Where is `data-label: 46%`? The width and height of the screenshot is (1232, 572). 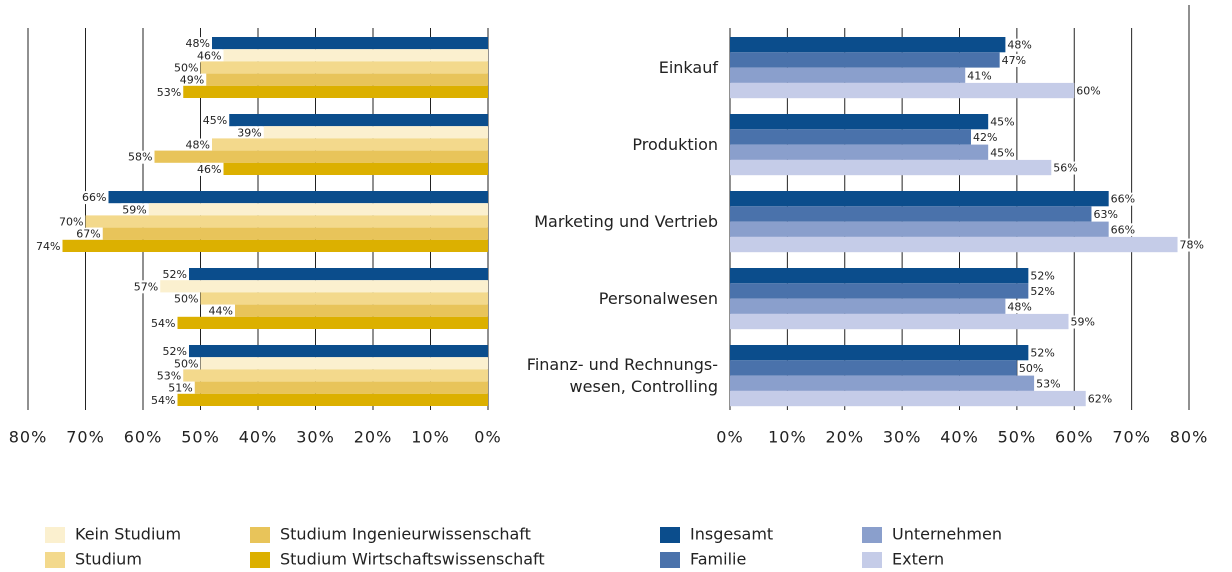
data-label: 46% is located at coordinates (209, 55).